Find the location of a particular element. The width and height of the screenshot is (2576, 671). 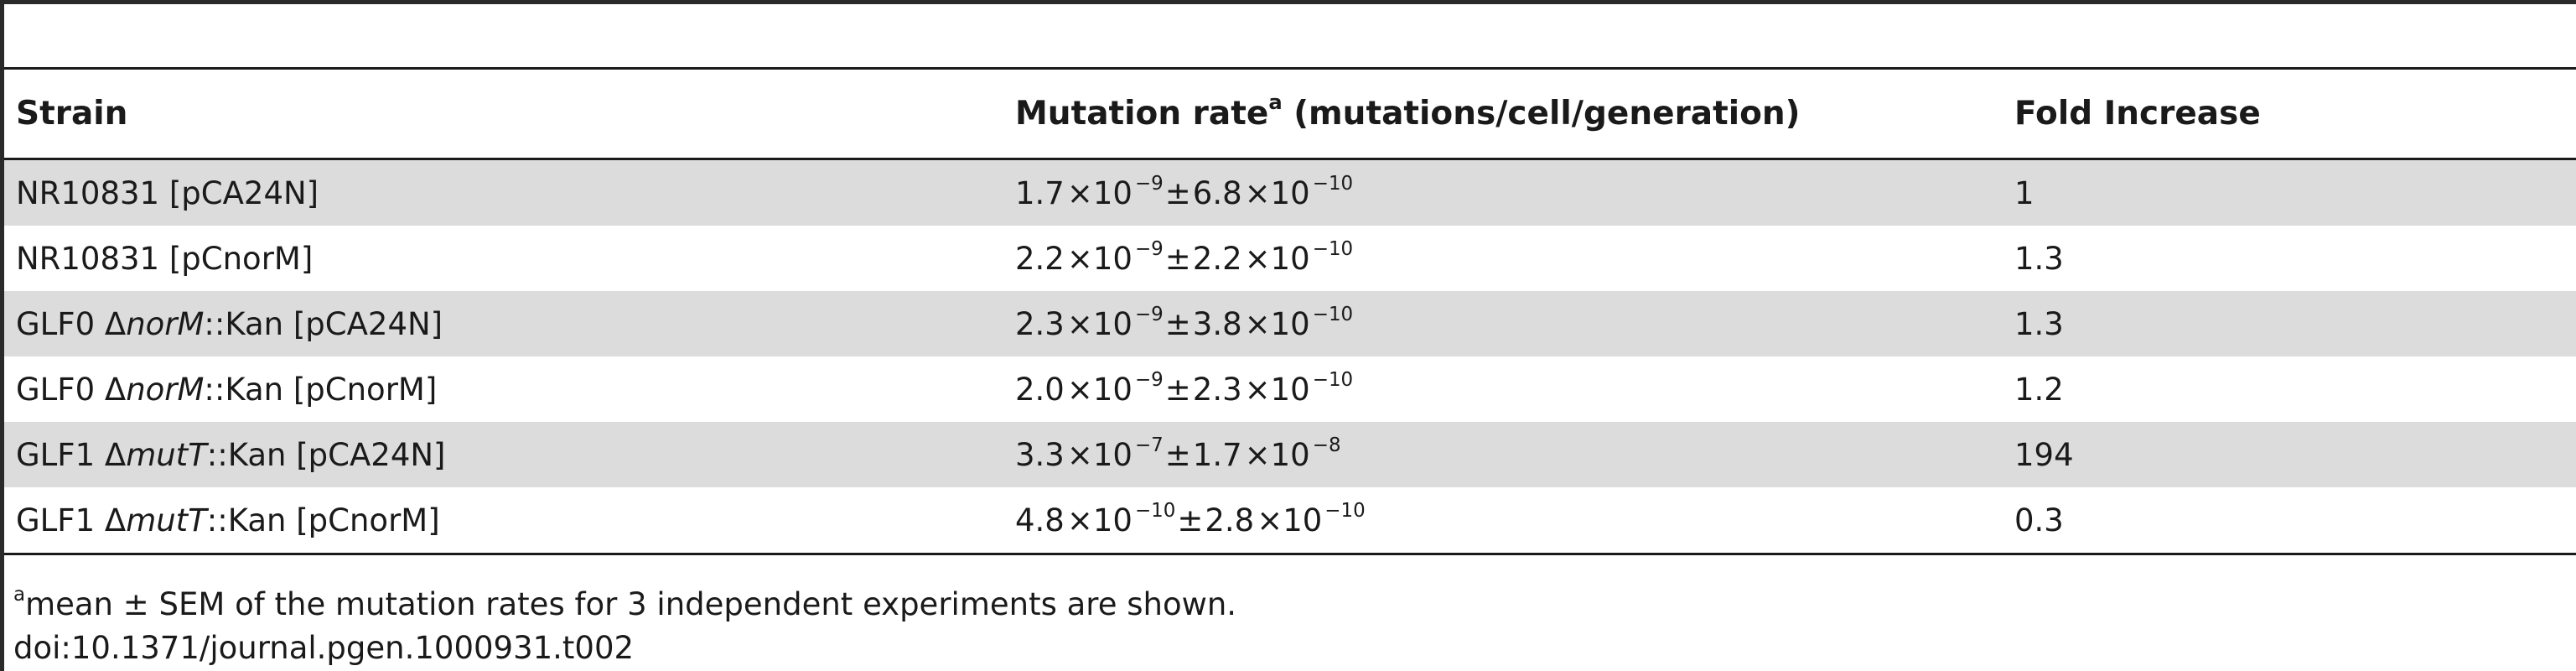

rate-exponent: −7 is located at coordinates (1149, 445).